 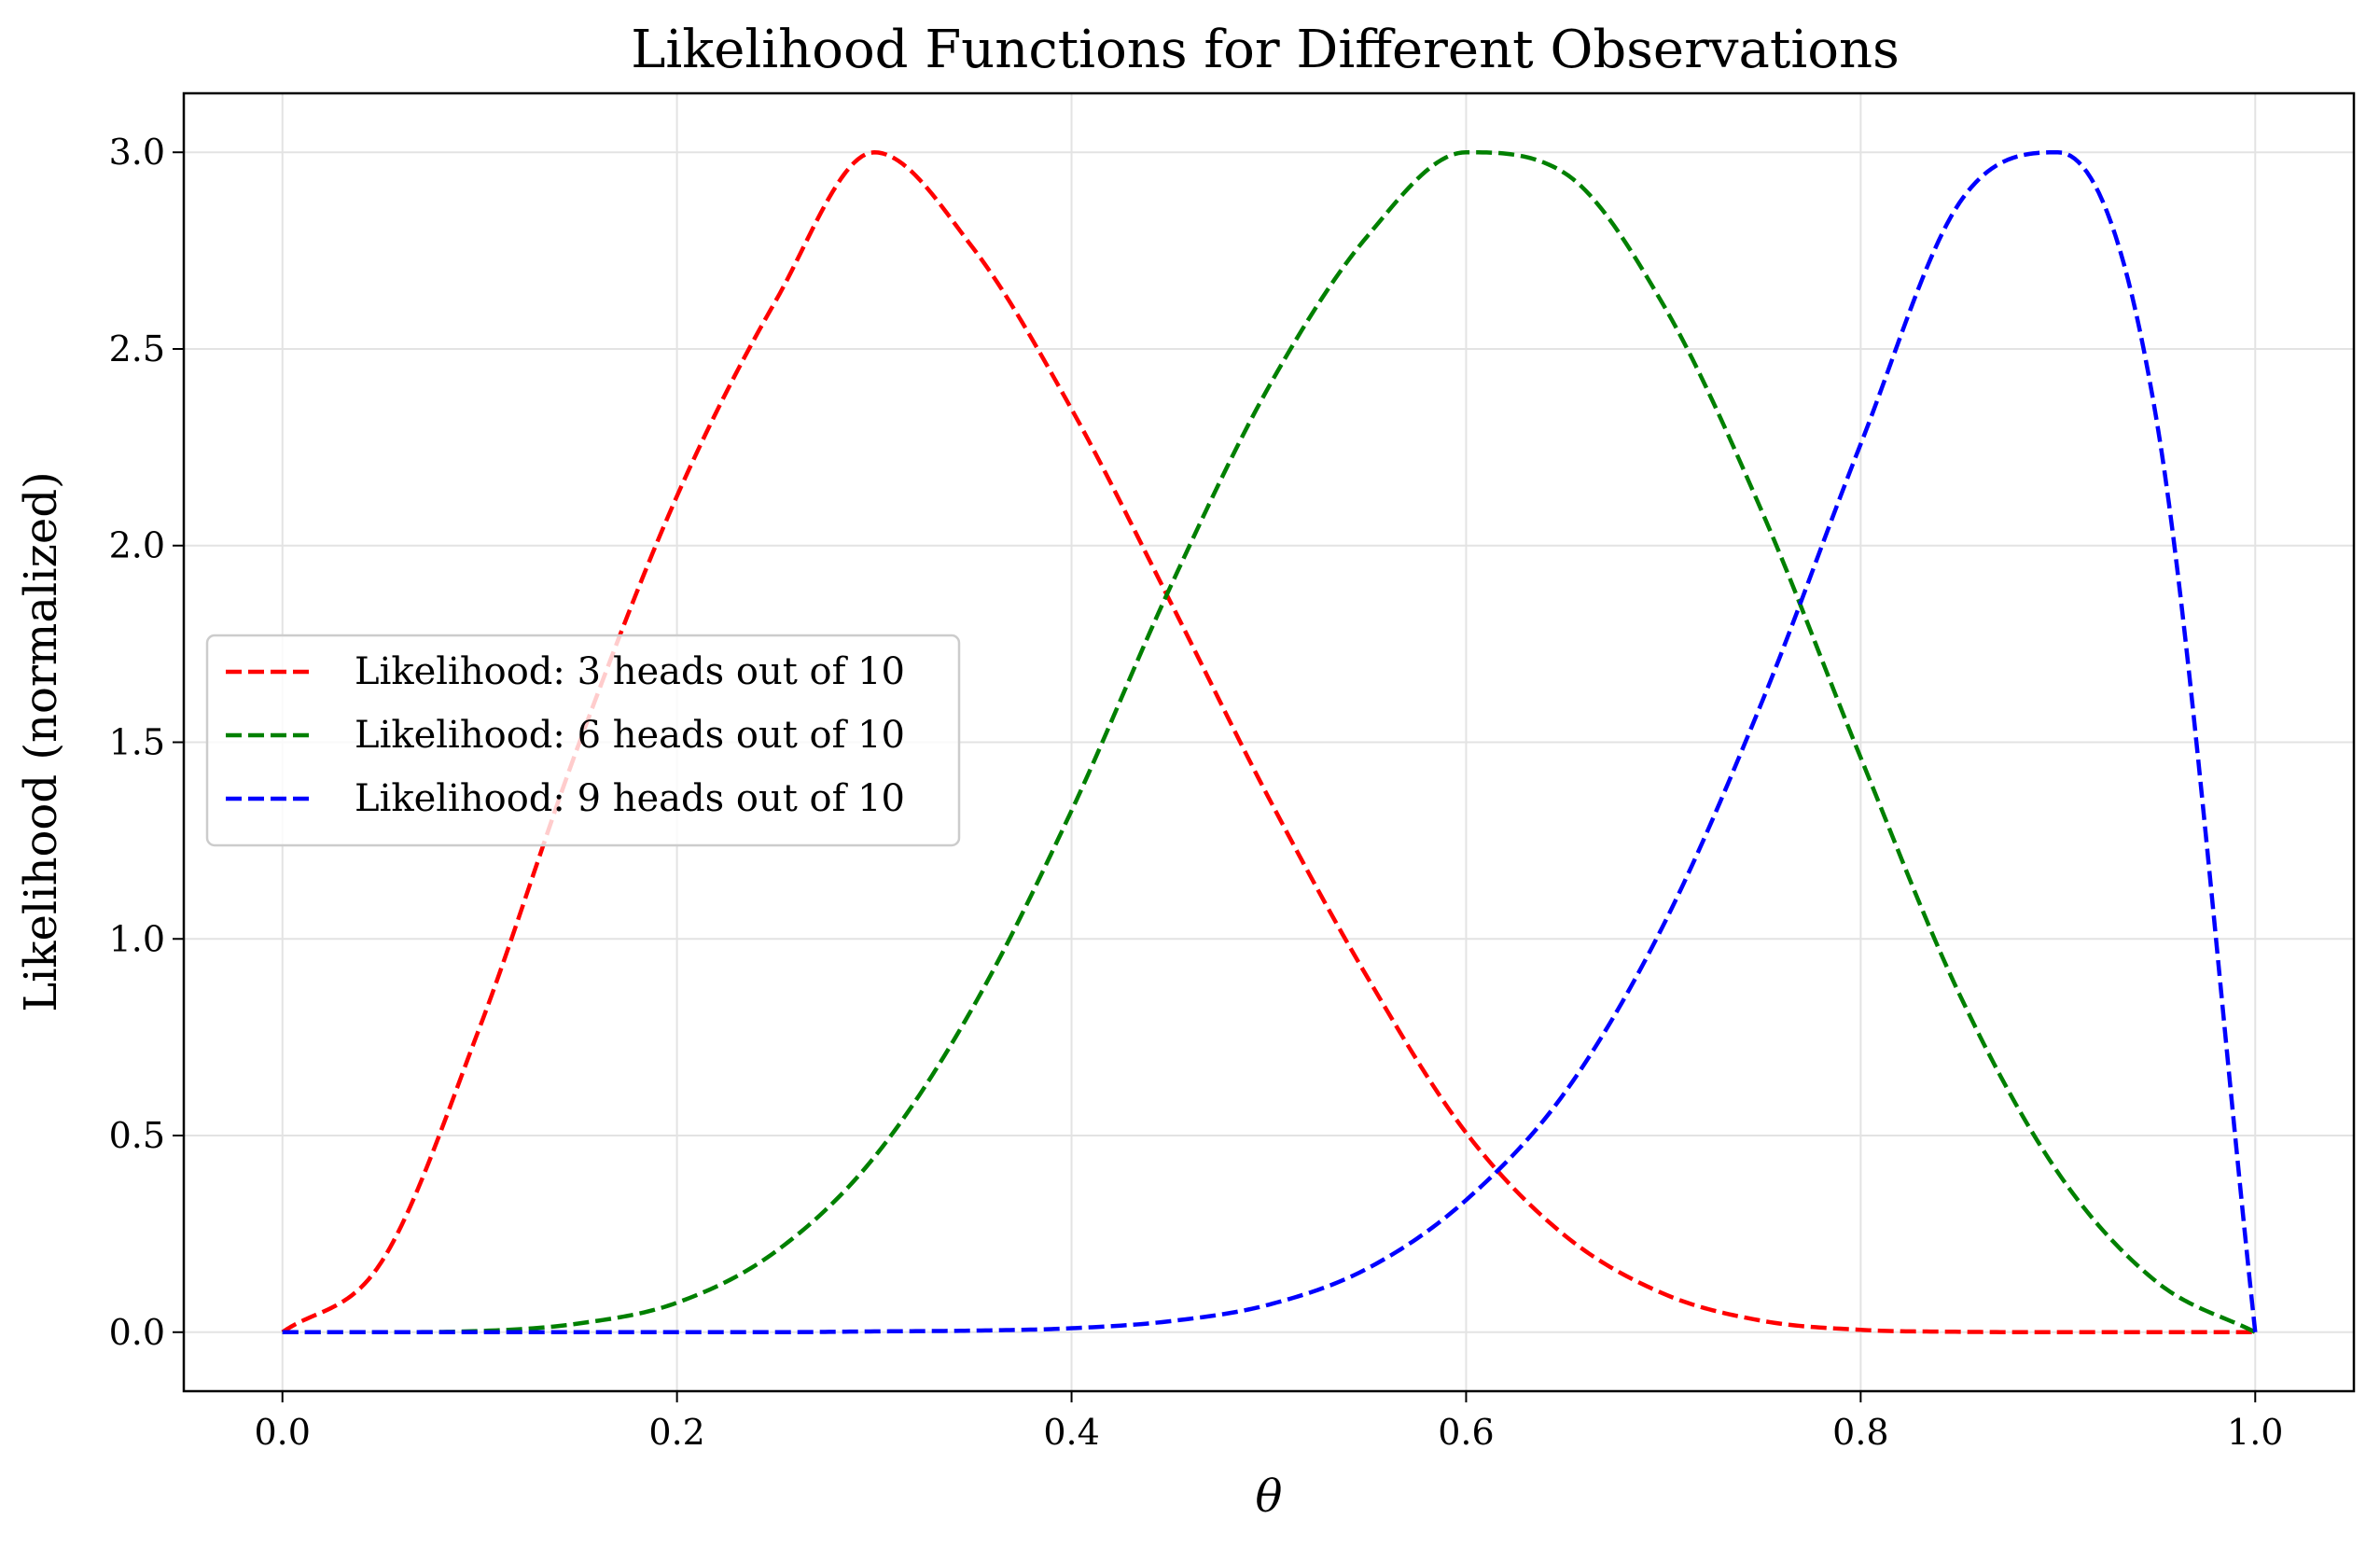 What do you see at coordinates (1466, 1432) in the screenshot?
I see `x-tick-label: 0.6` at bounding box center [1466, 1432].